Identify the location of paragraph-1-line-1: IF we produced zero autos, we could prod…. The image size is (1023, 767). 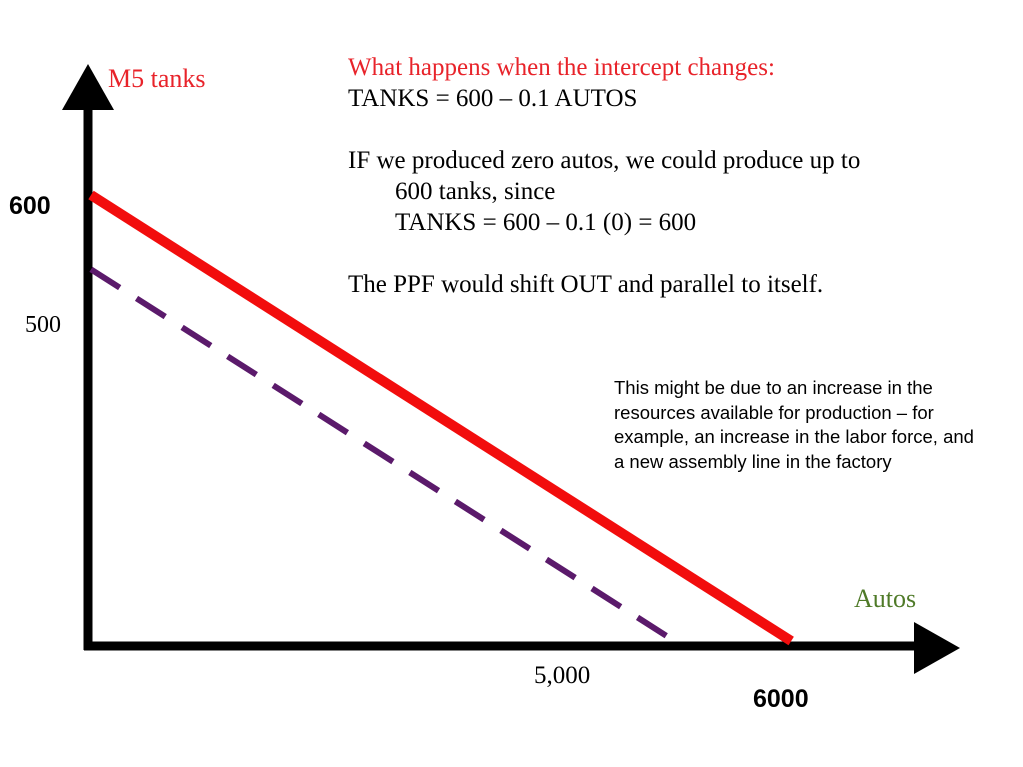
(604, 160).